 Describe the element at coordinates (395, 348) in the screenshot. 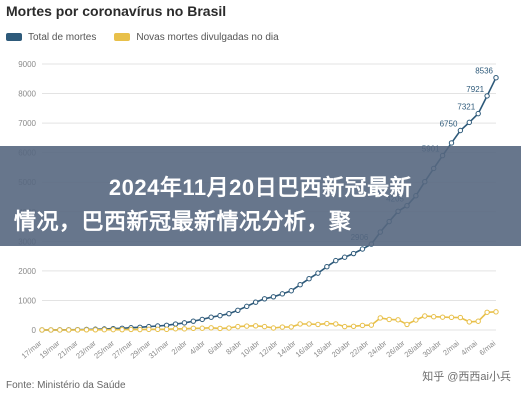

I see `x-tick-label-20: 26/abr` at that location.